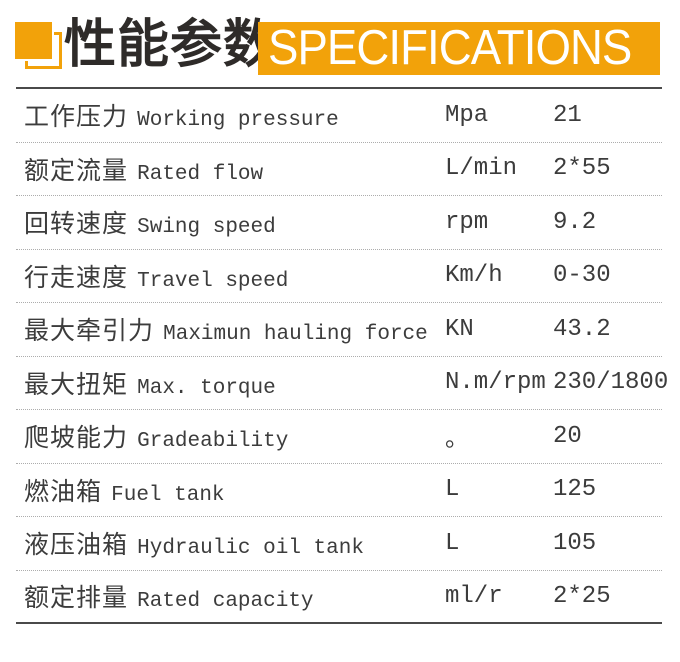 This screenshot has height=662, width=680. I want to click on spec-label-cn: 最大牵引力, so click(89, 331).